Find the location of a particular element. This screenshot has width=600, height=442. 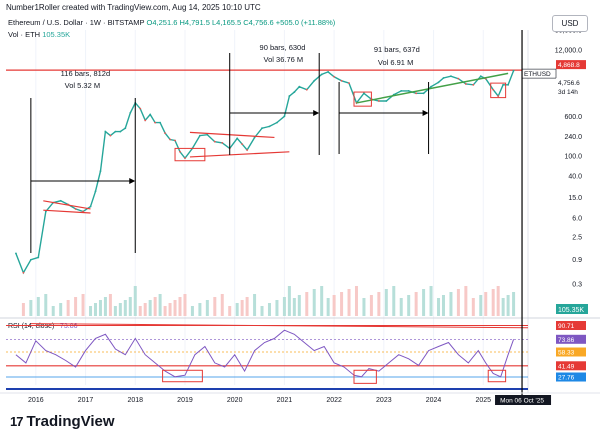

measure-volume-label: Vol 6.91 M is located at coordinates (395, 62).